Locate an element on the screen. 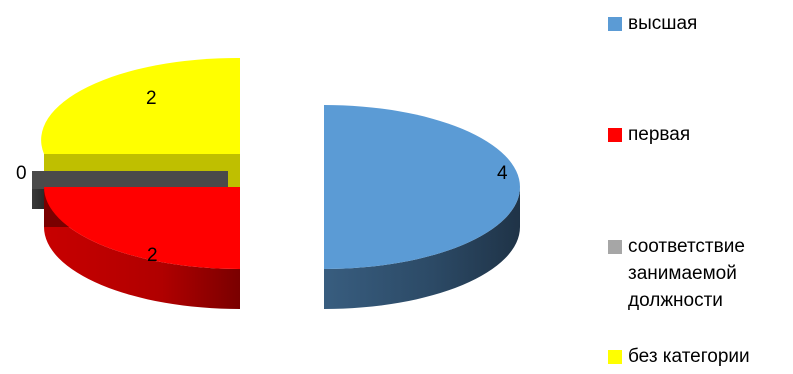 The width and height of the screenshot is (793, 374). legend-item-bez-kategorii: без категории is located at coordinates (698, 356).